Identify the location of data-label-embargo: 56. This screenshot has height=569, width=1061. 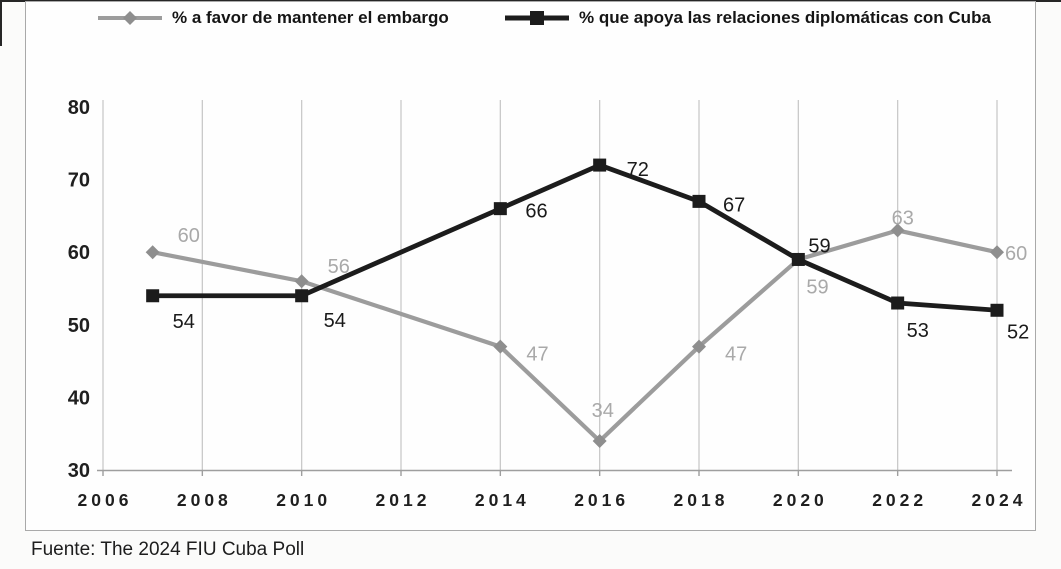
(339, 267).